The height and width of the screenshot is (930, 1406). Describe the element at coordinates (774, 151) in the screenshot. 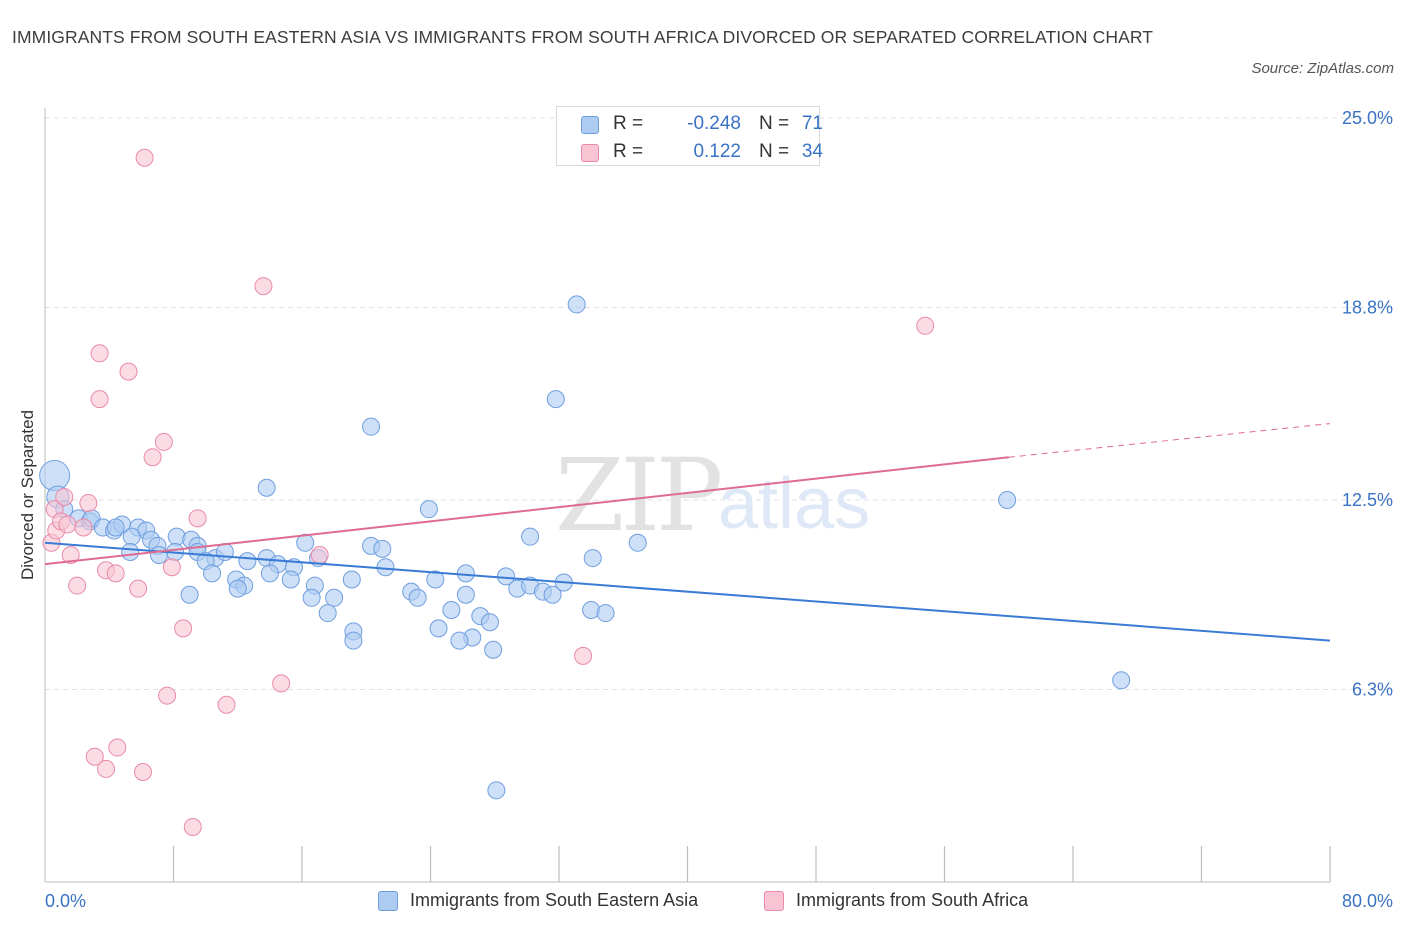

I see `legend-n-label: N =` at that location.